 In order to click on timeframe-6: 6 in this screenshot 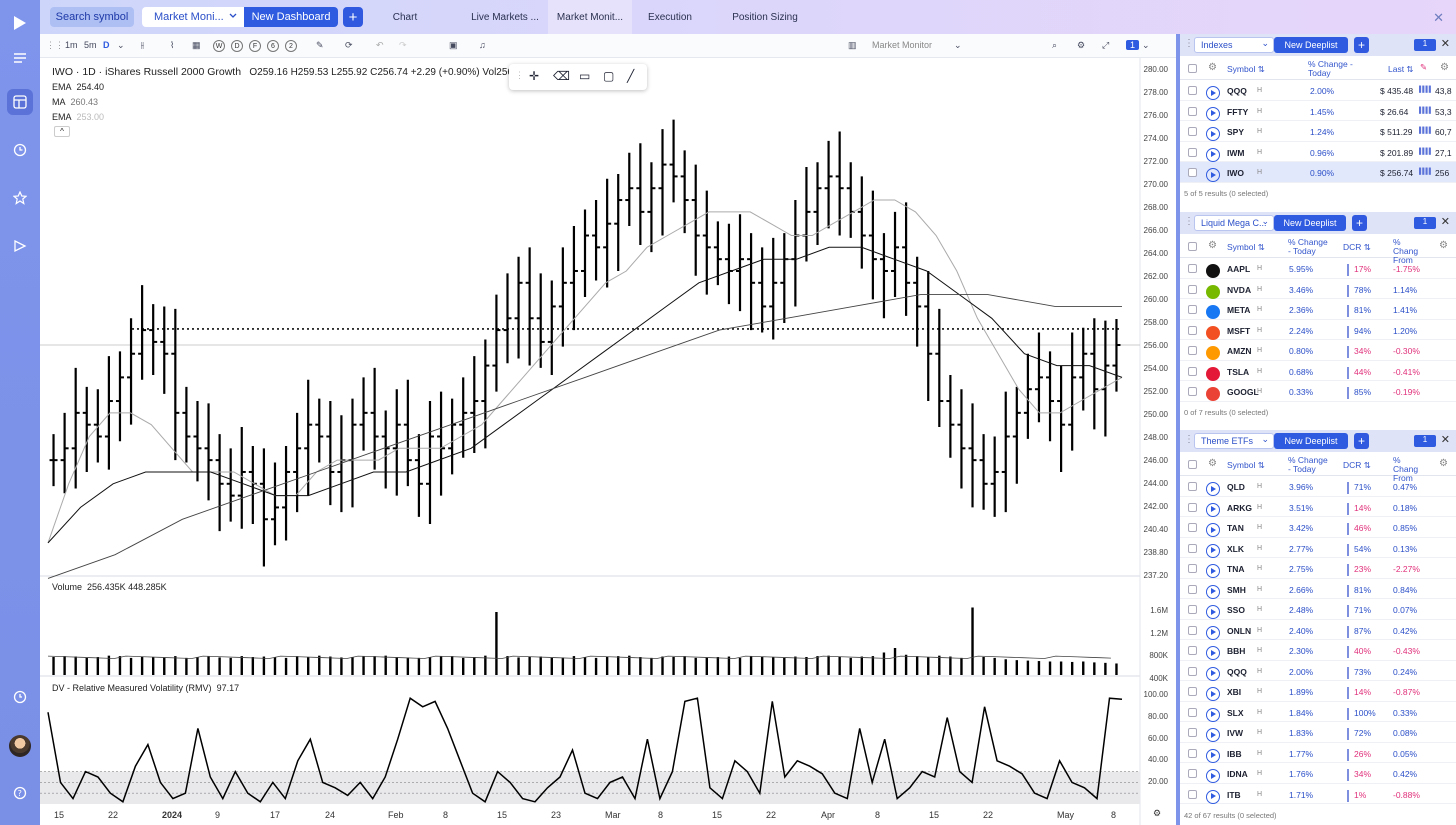, I will do `click(273, 46)`.